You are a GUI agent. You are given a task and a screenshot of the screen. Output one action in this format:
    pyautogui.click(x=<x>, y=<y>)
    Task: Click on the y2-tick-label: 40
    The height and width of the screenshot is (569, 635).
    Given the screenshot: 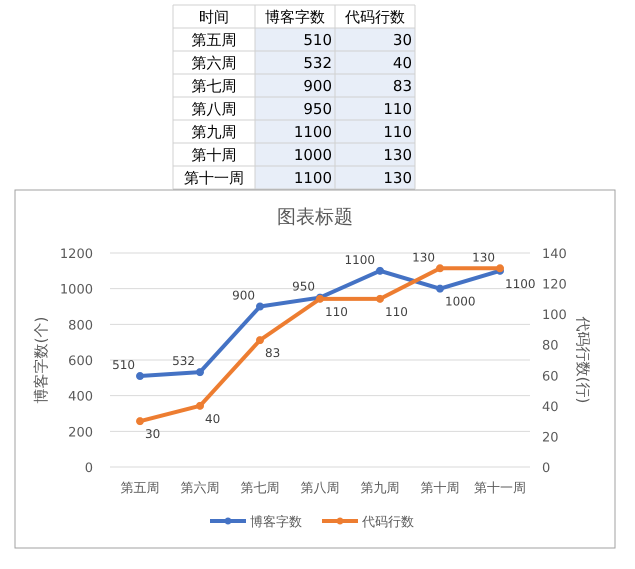 What is the action you would take?
    pyautogui.click(x=550, y=407)
    